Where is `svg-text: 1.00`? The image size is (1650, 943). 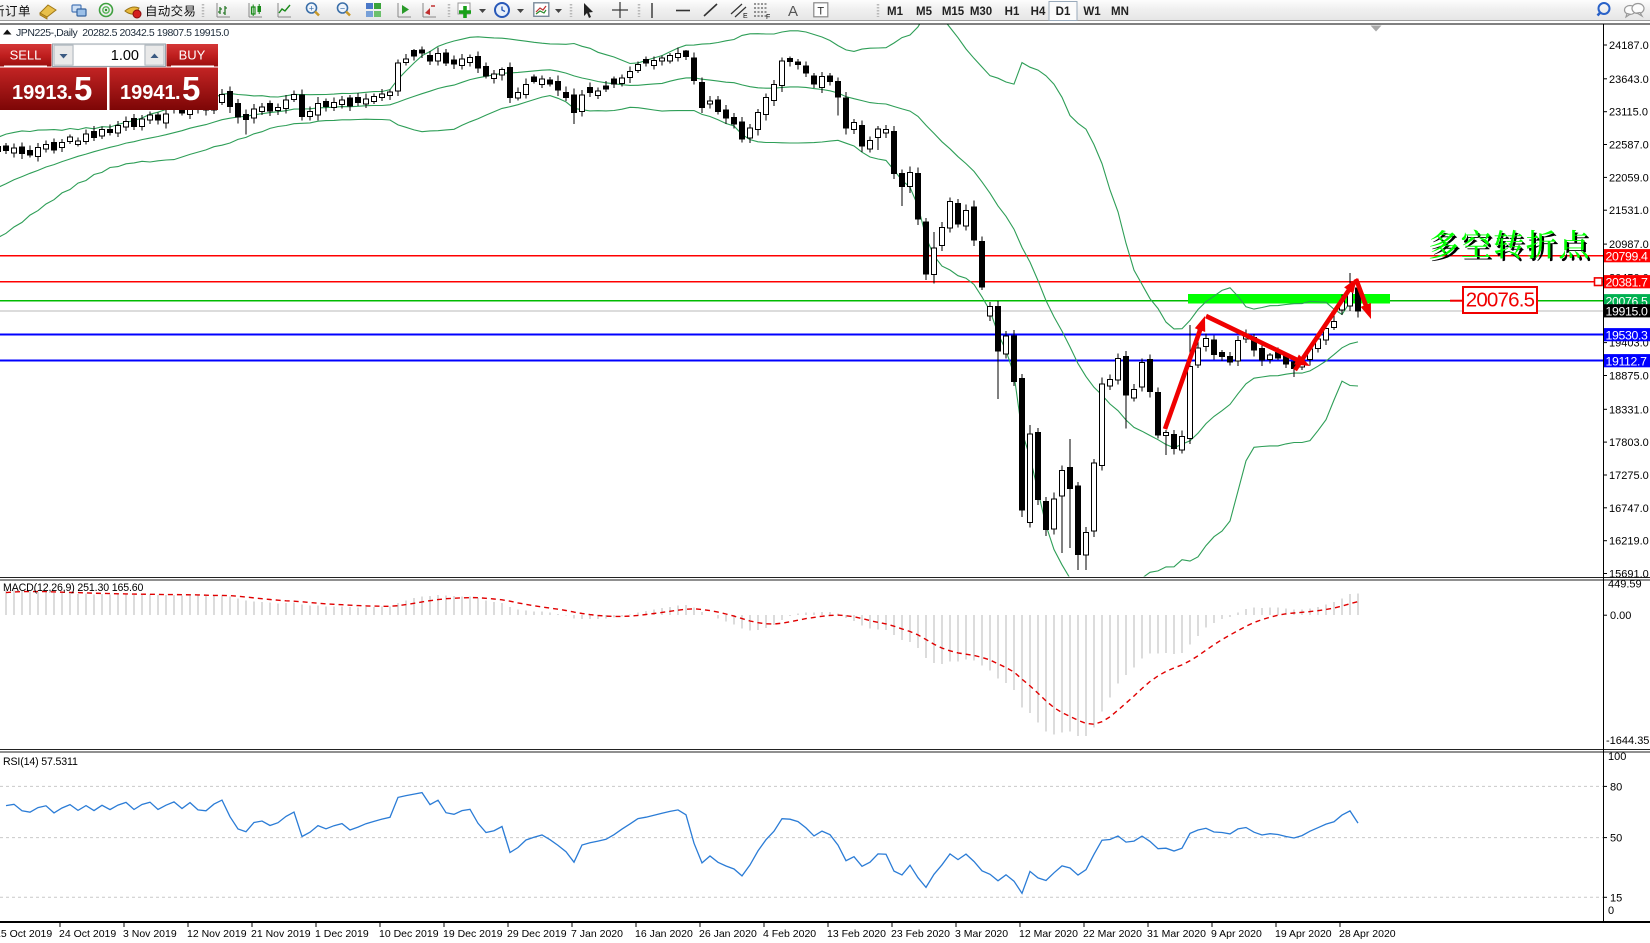 svg-text: 1.00 is located at coordinates (125, 56).